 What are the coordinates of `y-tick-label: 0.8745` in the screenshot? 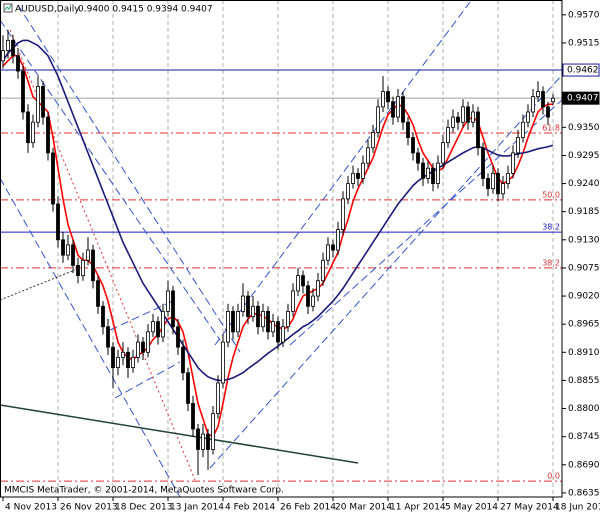 It's located at (584, 437).